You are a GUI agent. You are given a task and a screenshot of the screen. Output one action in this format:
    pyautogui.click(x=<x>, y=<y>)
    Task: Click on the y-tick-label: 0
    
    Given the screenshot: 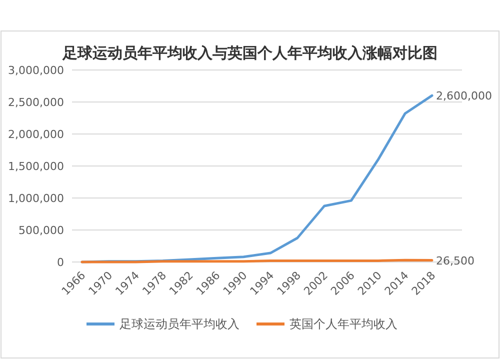 What is the action you would take?
    pyautogui.click(x=60, y=262)
    